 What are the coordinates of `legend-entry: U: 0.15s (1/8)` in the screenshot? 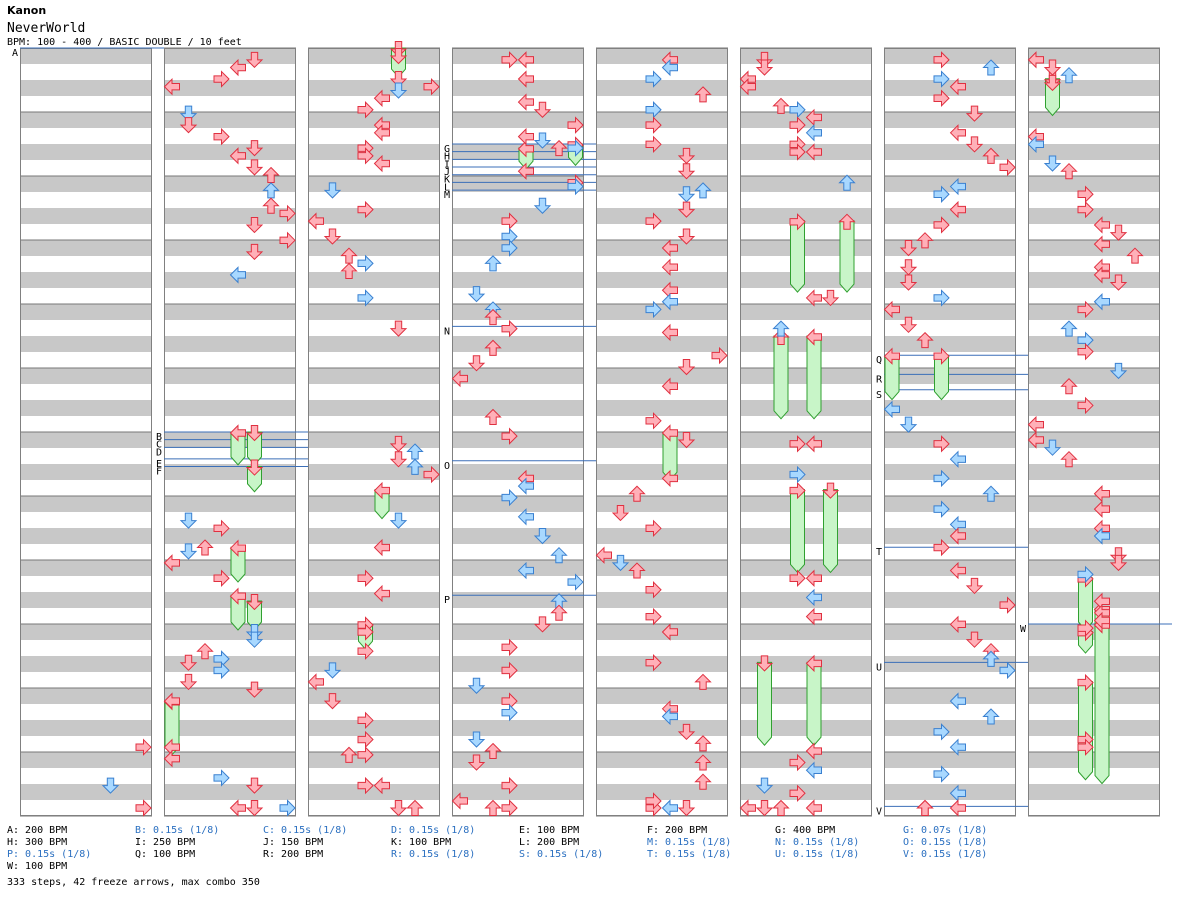 It's located at (817, 854).